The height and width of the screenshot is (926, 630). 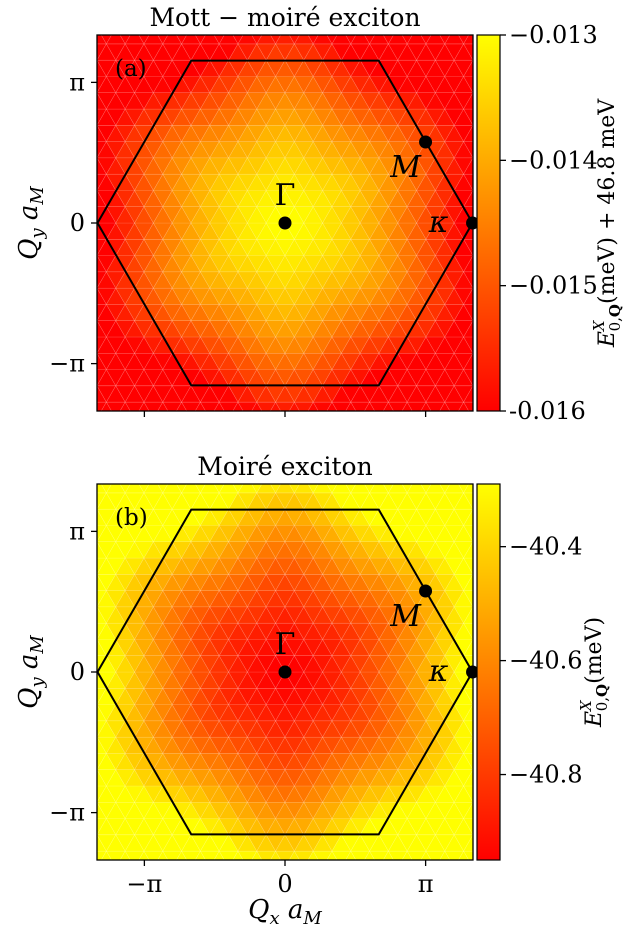 I want to click on panel-a-colorbar, so click(x=488, y=223).